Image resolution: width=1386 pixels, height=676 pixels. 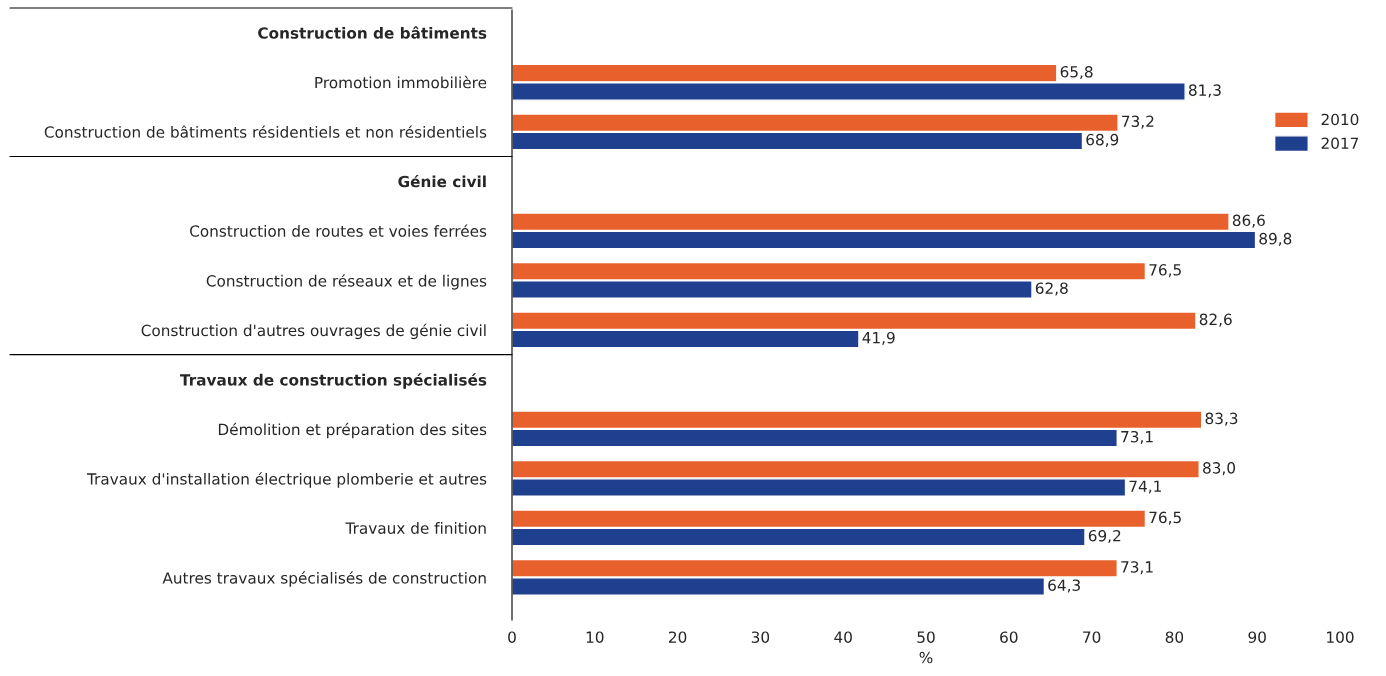 I want to click on x-tick-label: 70, so click(x=1092, y=637).